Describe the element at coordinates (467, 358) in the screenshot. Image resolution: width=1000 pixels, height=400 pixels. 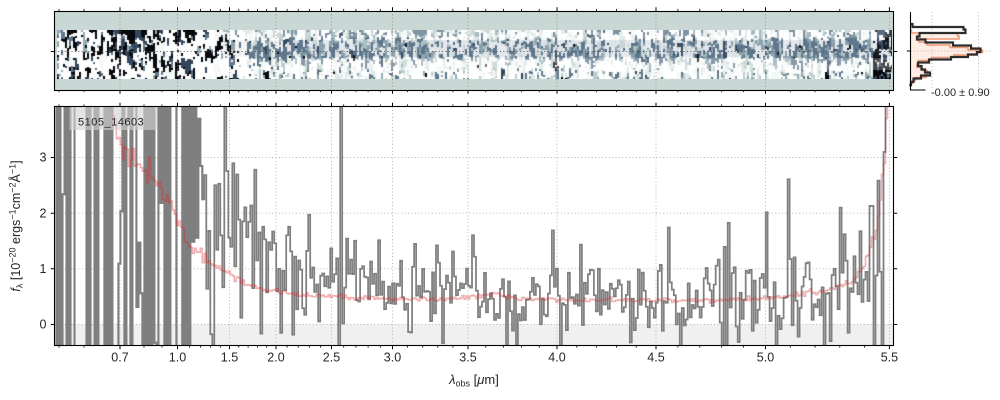
I see `svg-text: 3.5` at that location.